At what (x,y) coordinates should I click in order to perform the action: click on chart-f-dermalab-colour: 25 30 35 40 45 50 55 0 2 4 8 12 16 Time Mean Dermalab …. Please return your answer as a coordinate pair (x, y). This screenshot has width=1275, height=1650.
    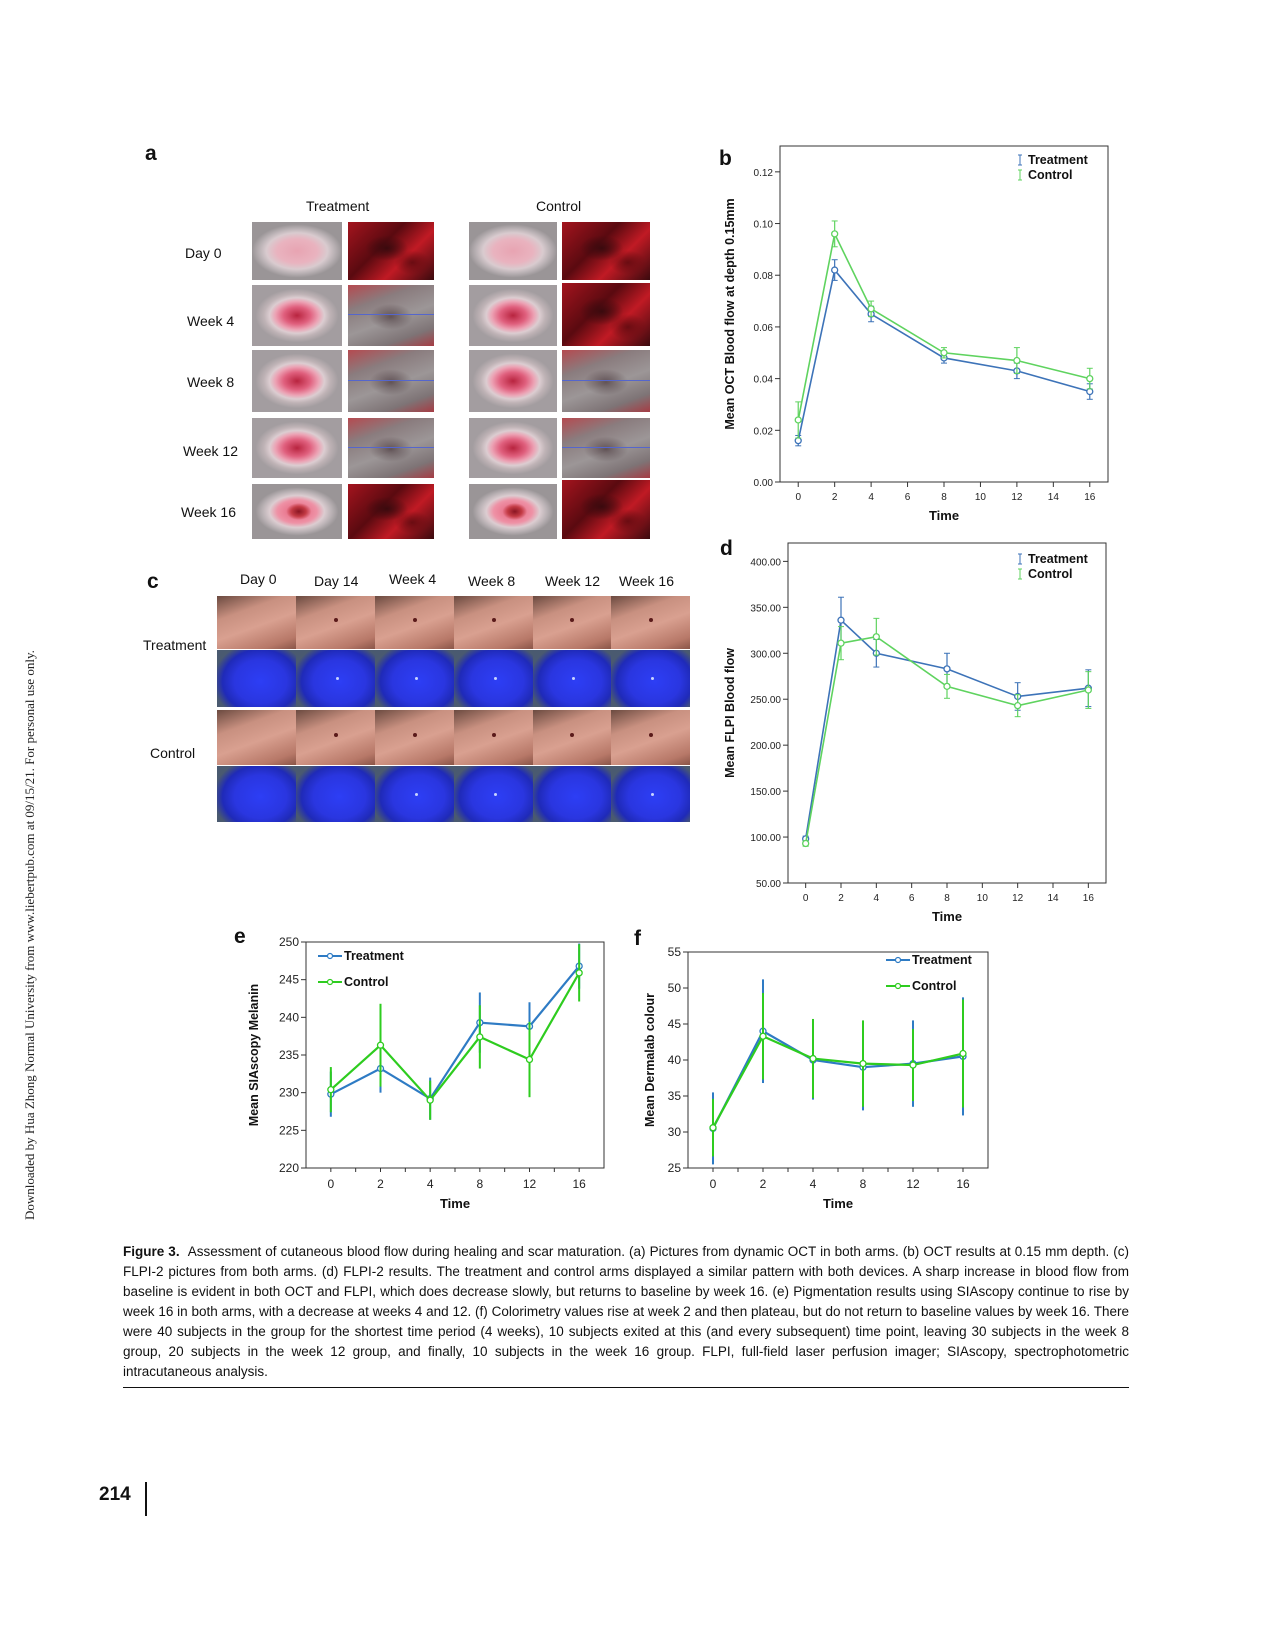
    Looking at the image, I should click on (816, 1078).